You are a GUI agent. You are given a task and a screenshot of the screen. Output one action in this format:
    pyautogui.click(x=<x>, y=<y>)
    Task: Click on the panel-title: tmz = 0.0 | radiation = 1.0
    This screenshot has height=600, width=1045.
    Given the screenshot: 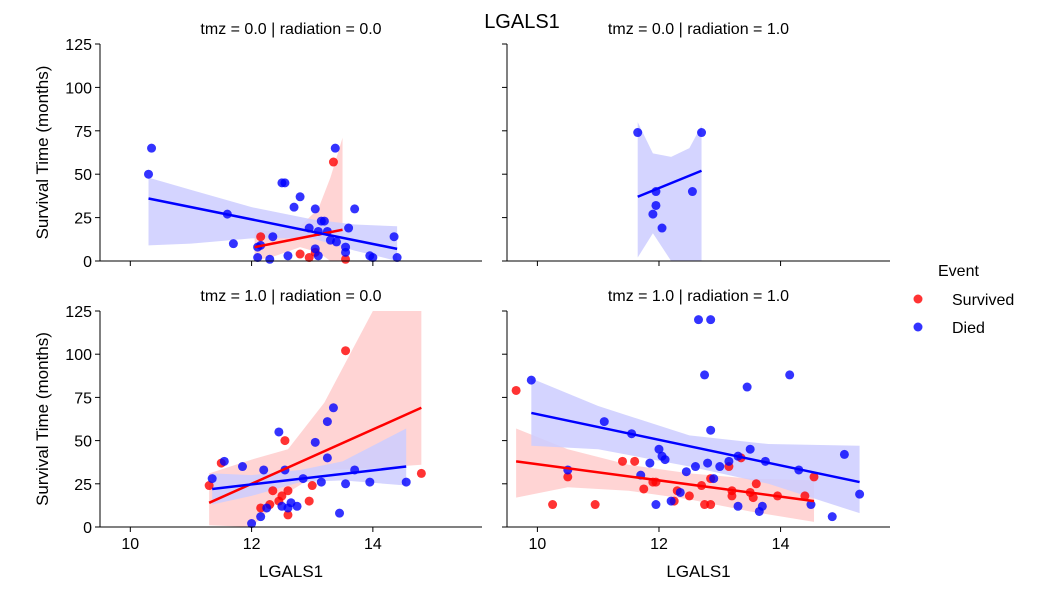 What is the action you would take?
    pyautogui.click(x=698, y=29)
    